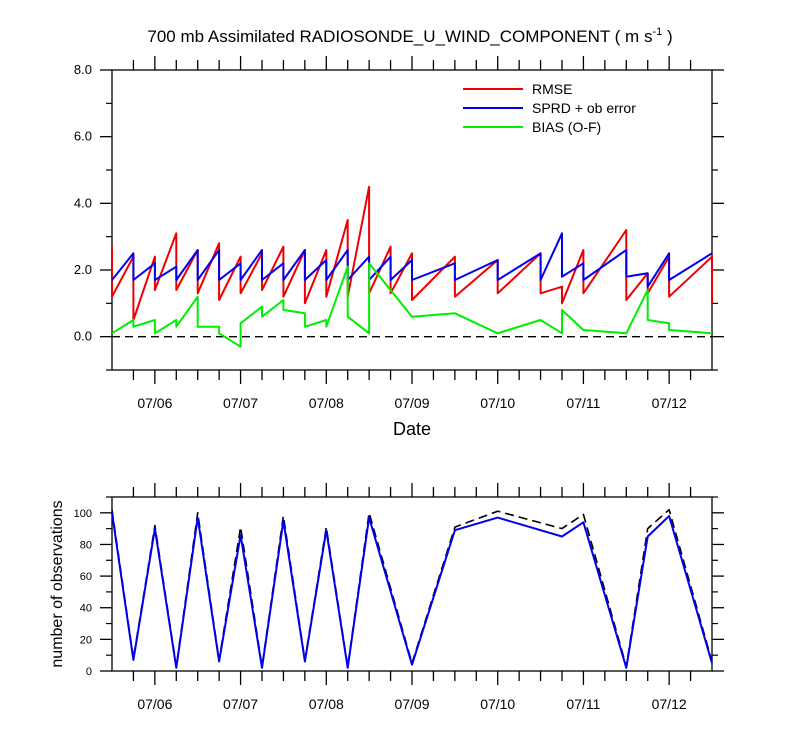 Image resolution: width=800 pixels, height=750 pixels. I want to click on y-tick-label: 0.0, so click(83, 336).